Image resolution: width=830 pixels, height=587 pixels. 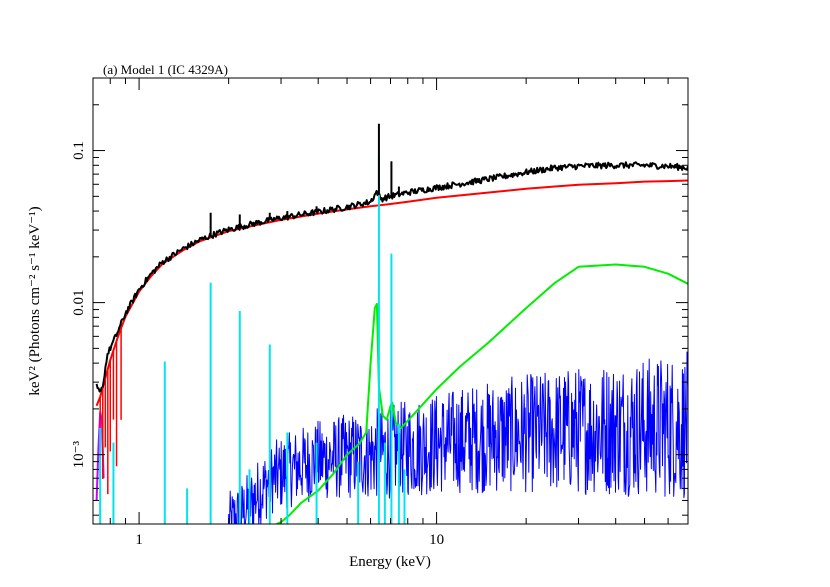 What do you see at coordinates (139, 540) in the screenshot?
I see `x-tick-label: 1` at bounding box center [139, 540].